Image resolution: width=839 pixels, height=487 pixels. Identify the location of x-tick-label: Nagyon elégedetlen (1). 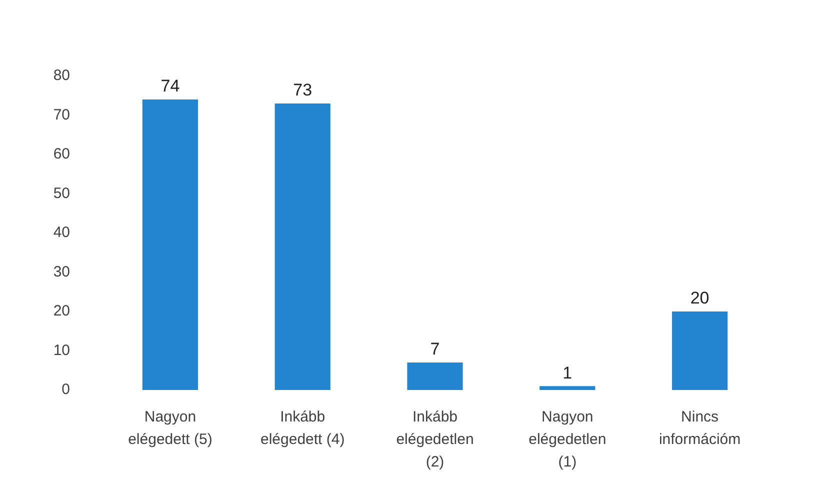
(567, 439).